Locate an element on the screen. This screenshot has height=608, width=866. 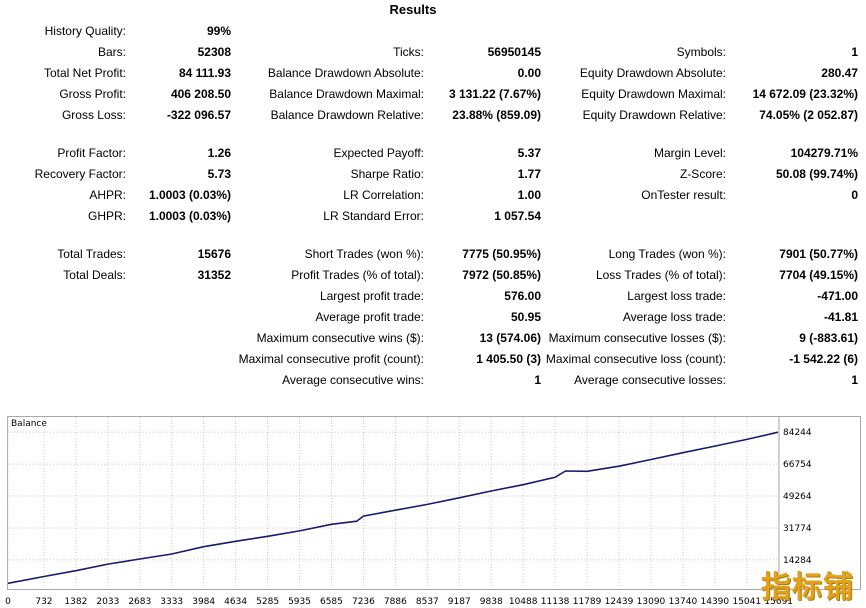
y-tick-label: 14284 is located at coordinates (797, 561).